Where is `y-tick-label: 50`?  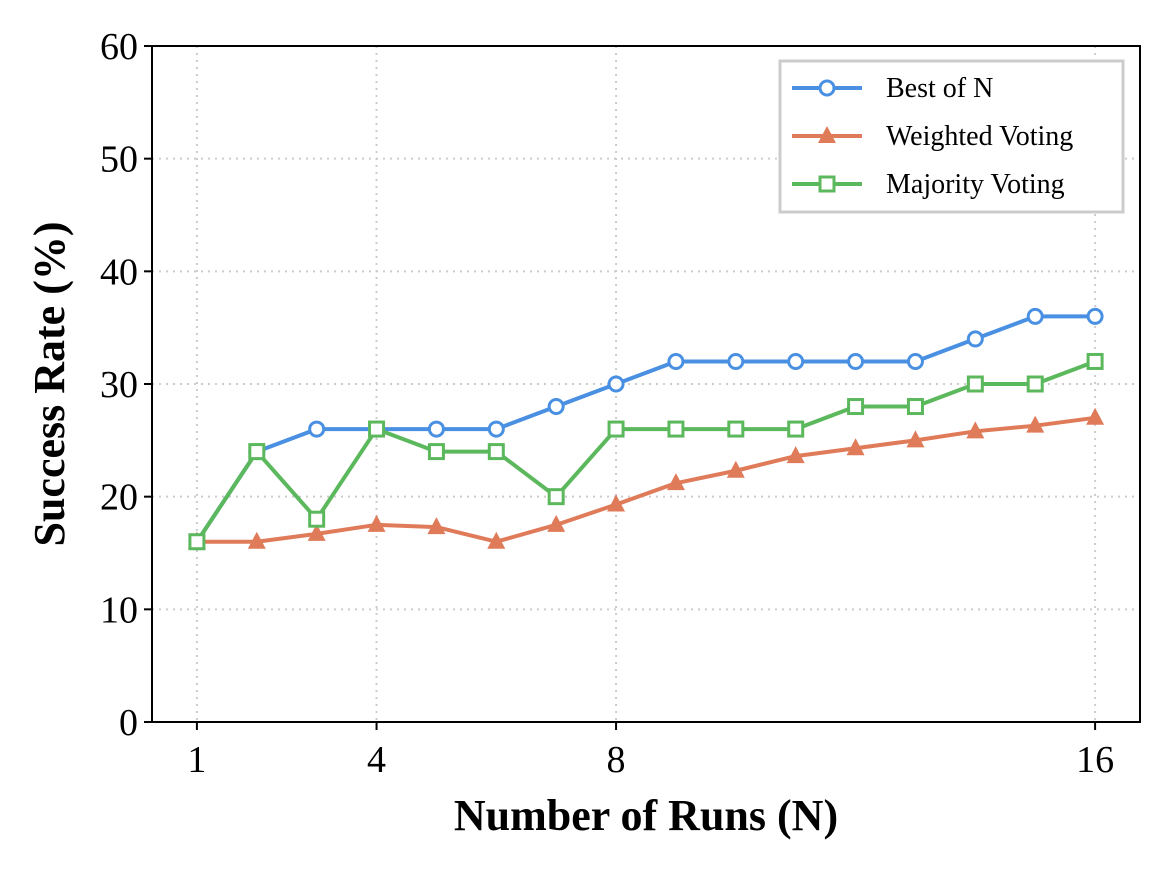 y-tick-label: 50 is located at coordinates (119, 160).